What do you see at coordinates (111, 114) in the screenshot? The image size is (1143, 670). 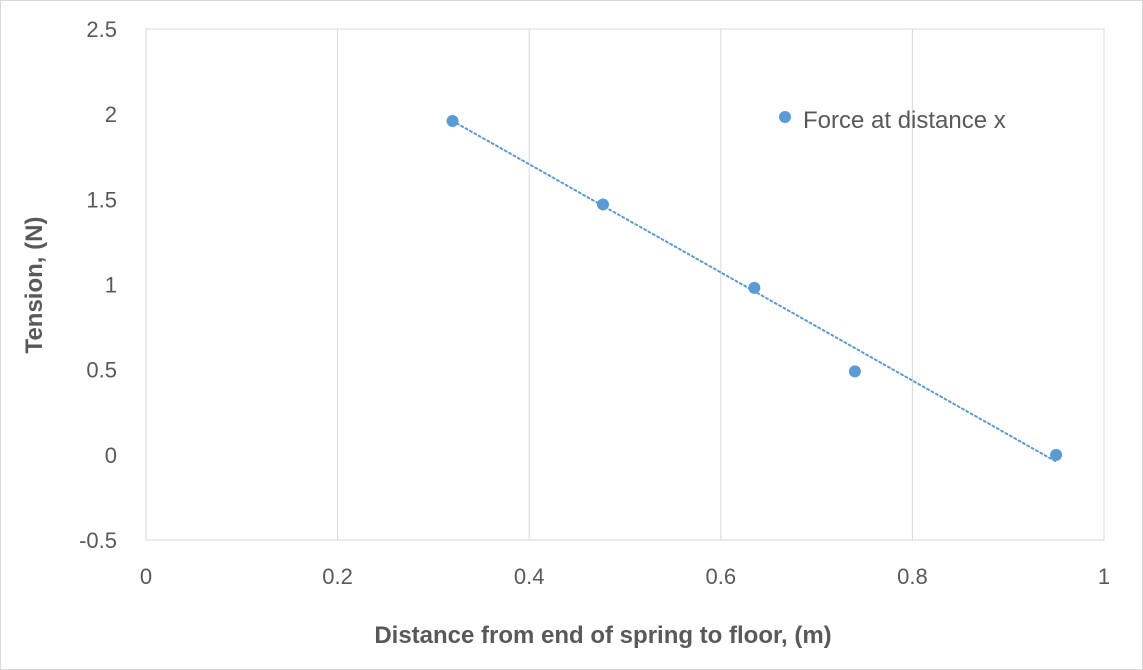 I see `y-tick-label: 2` at bounding box center [111, 114].